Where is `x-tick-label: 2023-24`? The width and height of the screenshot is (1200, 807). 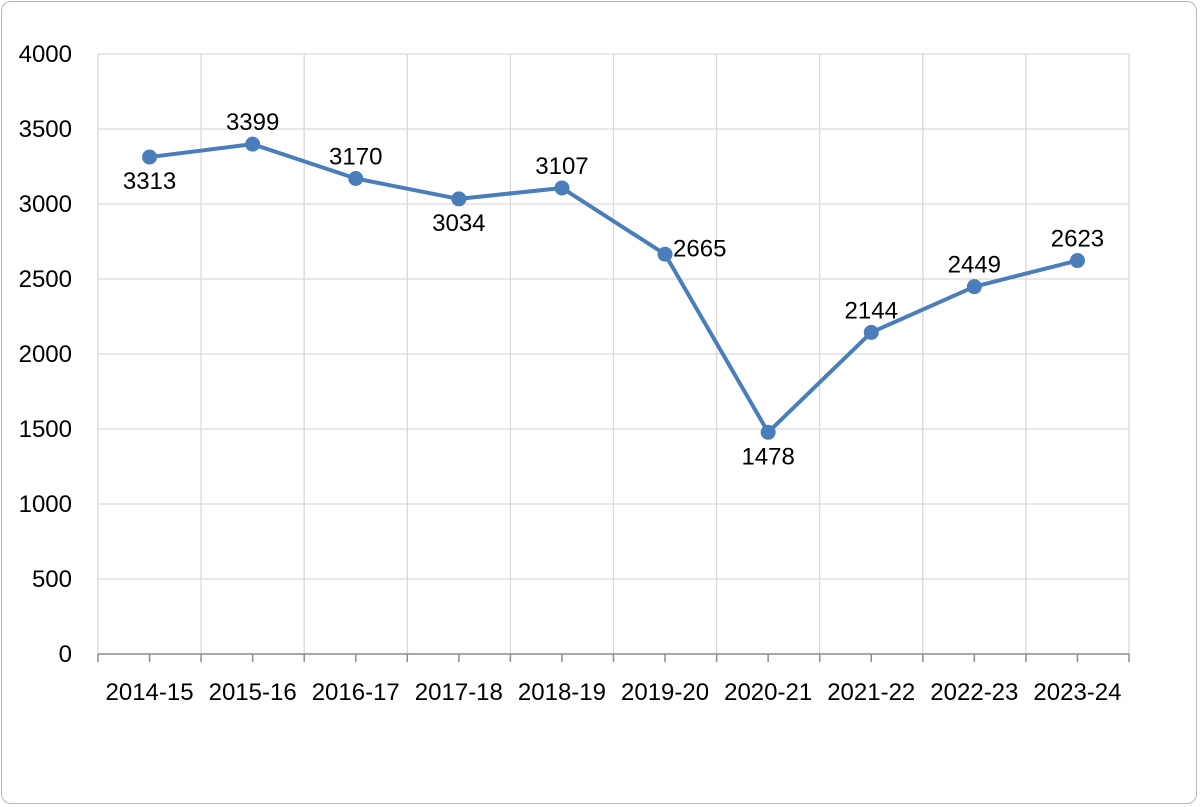 x-tick-label: 2023-24 is located at coordinates (1077, 692).